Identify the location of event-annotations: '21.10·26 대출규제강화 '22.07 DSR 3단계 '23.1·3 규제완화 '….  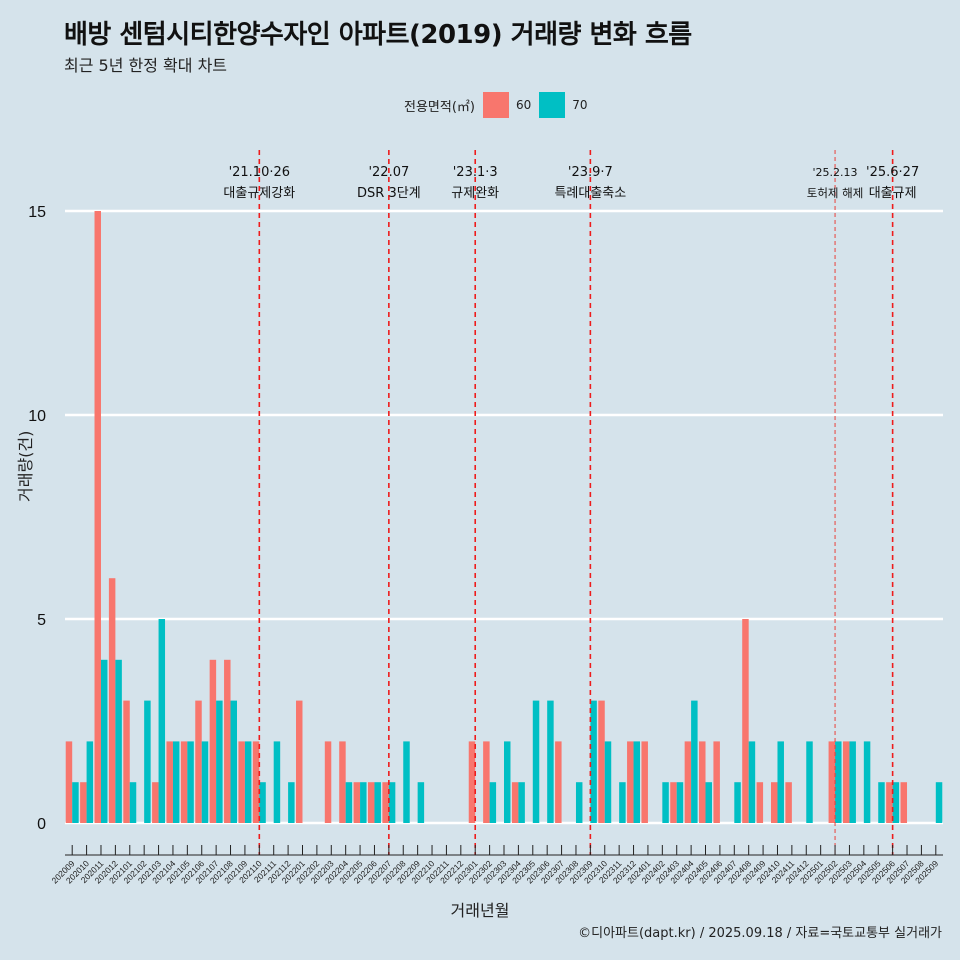
(571, 183).